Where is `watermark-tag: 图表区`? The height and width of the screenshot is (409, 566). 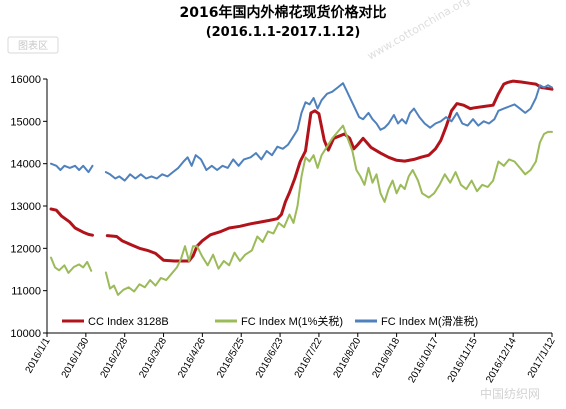 watermark-tag: 图表区 is located at coordinates (33, 45).